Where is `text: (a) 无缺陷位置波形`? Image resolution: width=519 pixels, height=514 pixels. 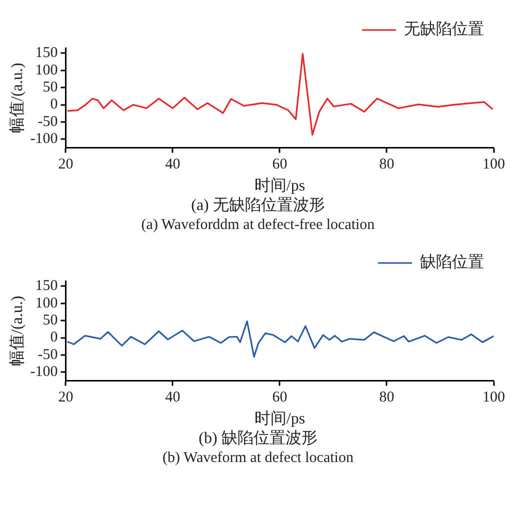 text: (a) 无缺陷位置波形 is located at coordinates (258, 206).